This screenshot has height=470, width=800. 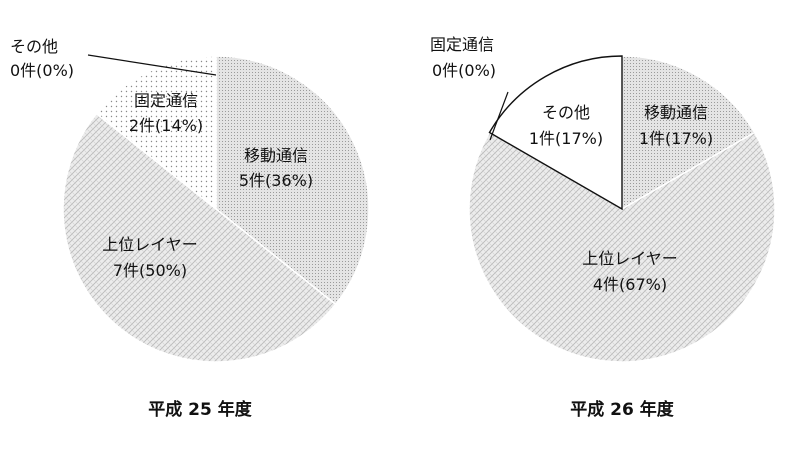 What do you see at coordinates (34, 46) in the screenshot?
I see `pie-1-label-other-name: その他` at bounding box center [34, 46].